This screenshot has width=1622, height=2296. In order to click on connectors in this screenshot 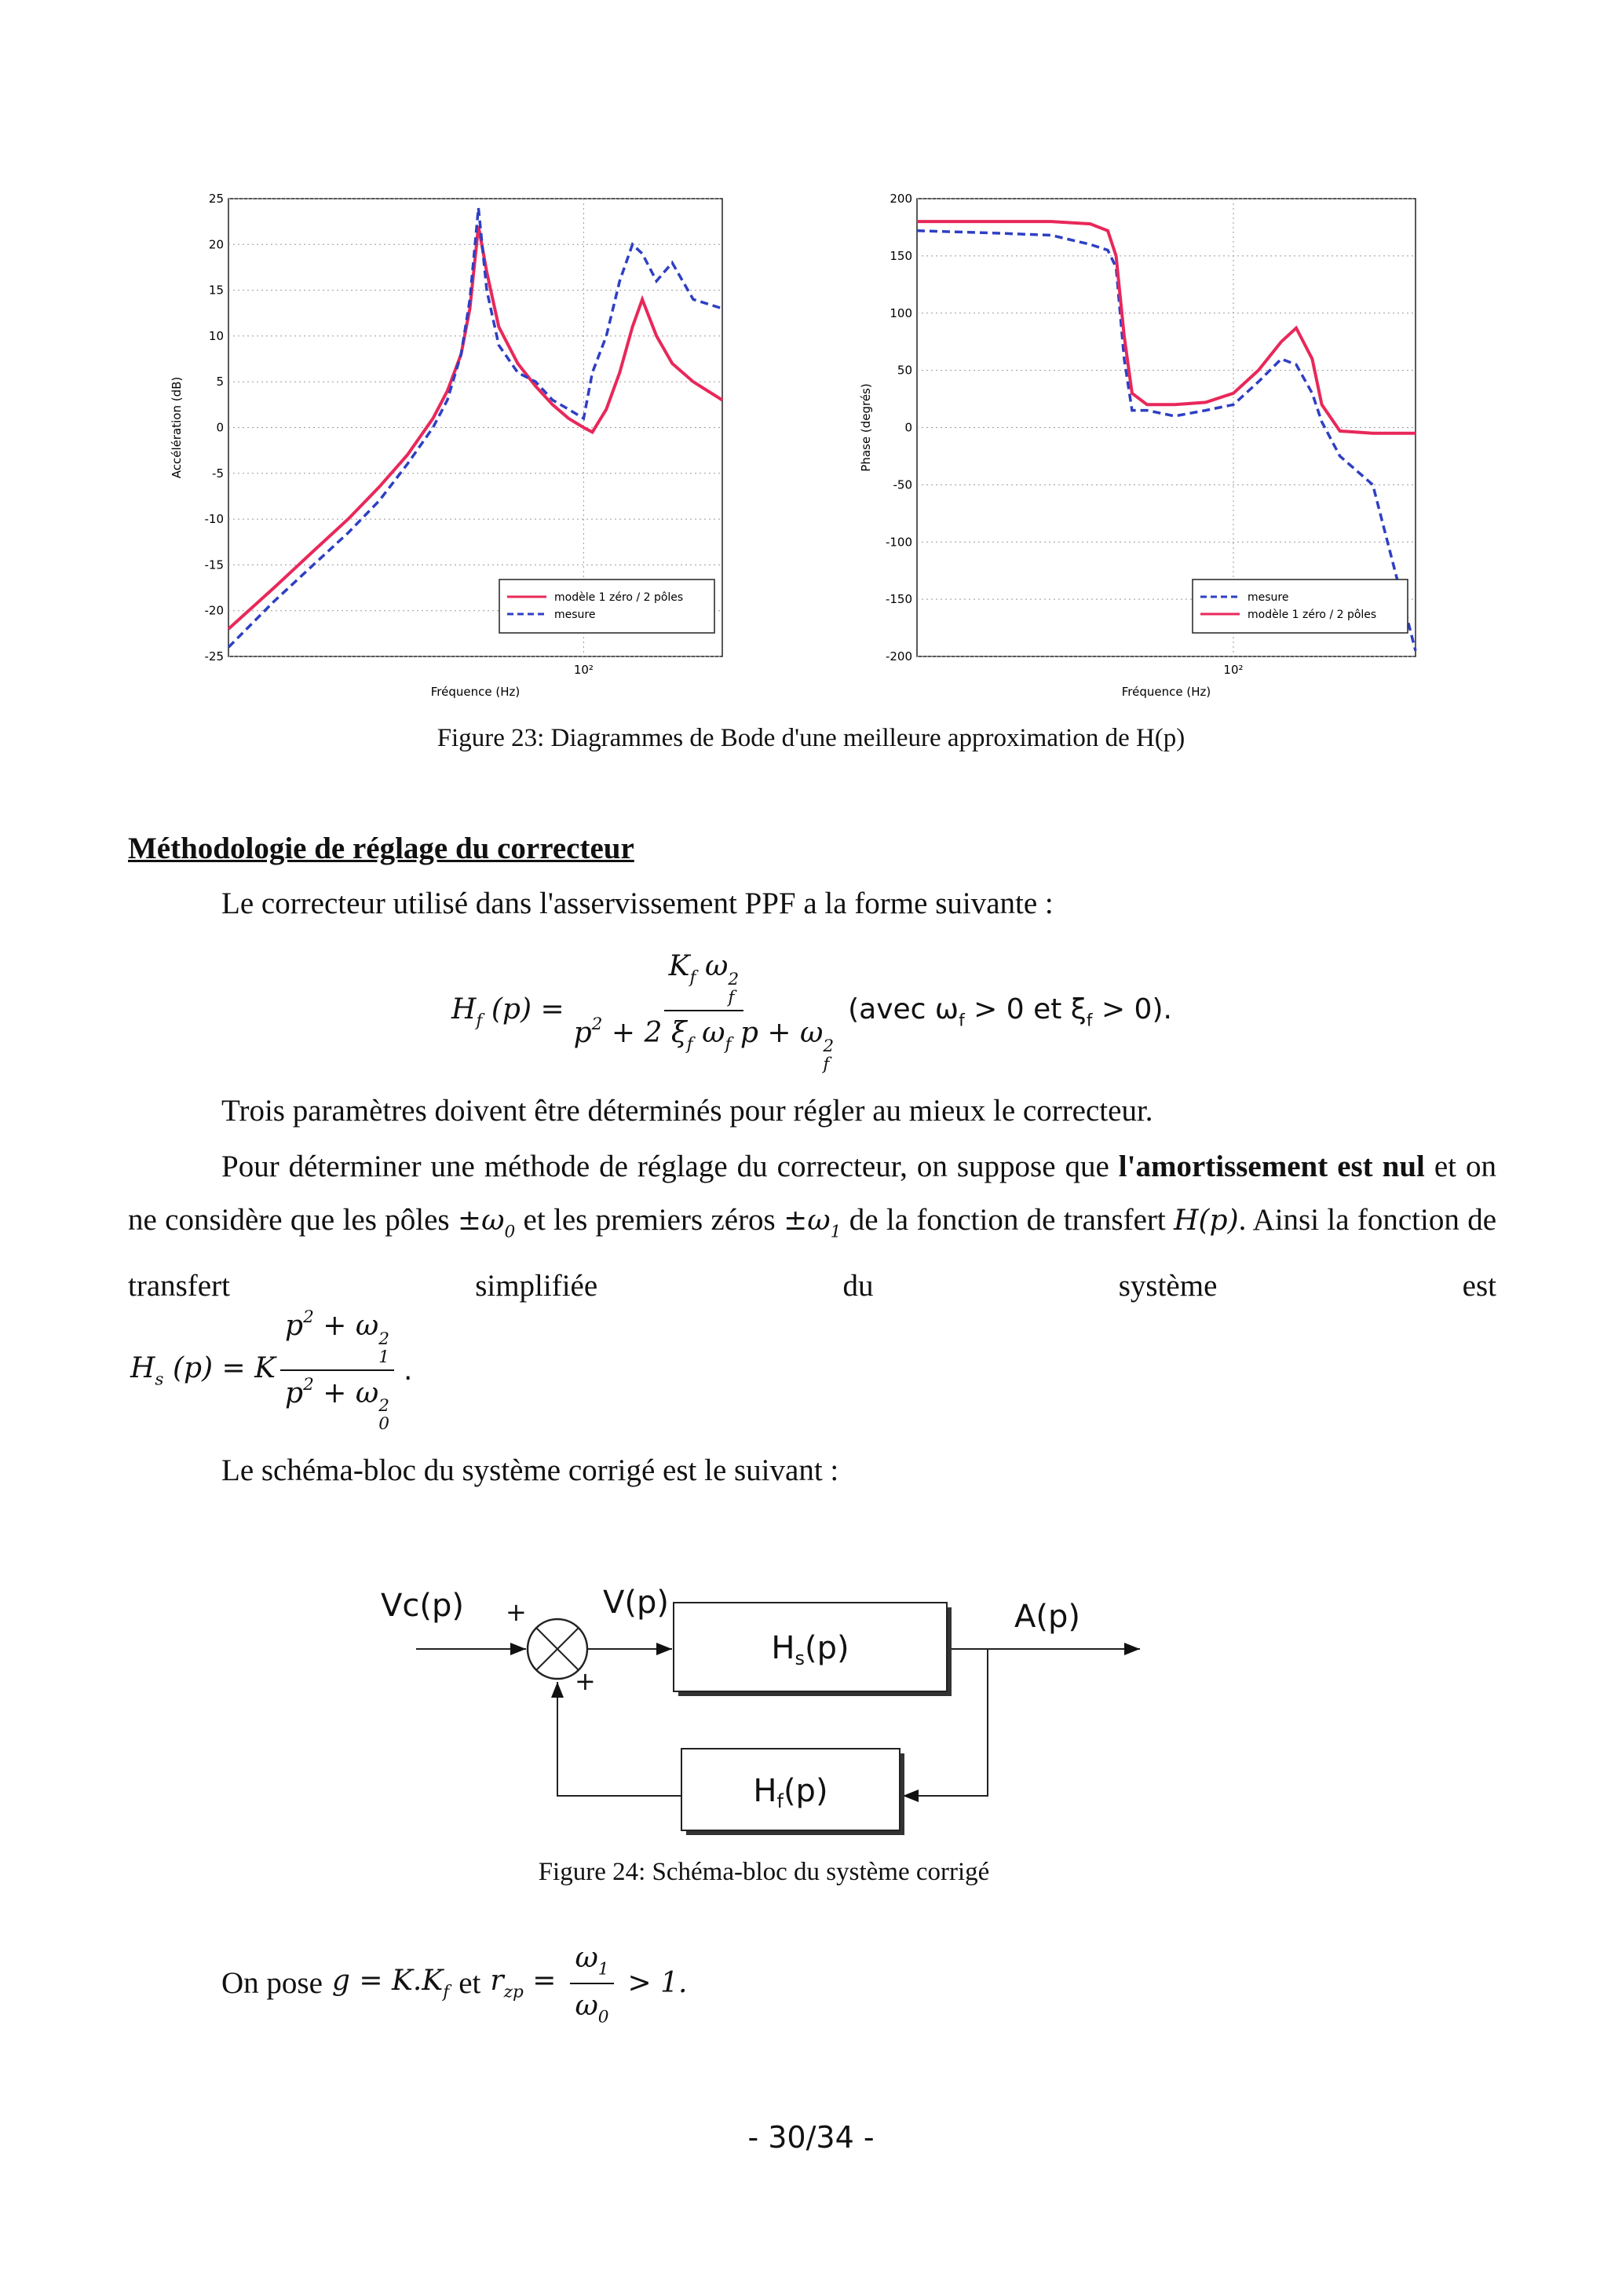, I will do `click(778, 1722)`.